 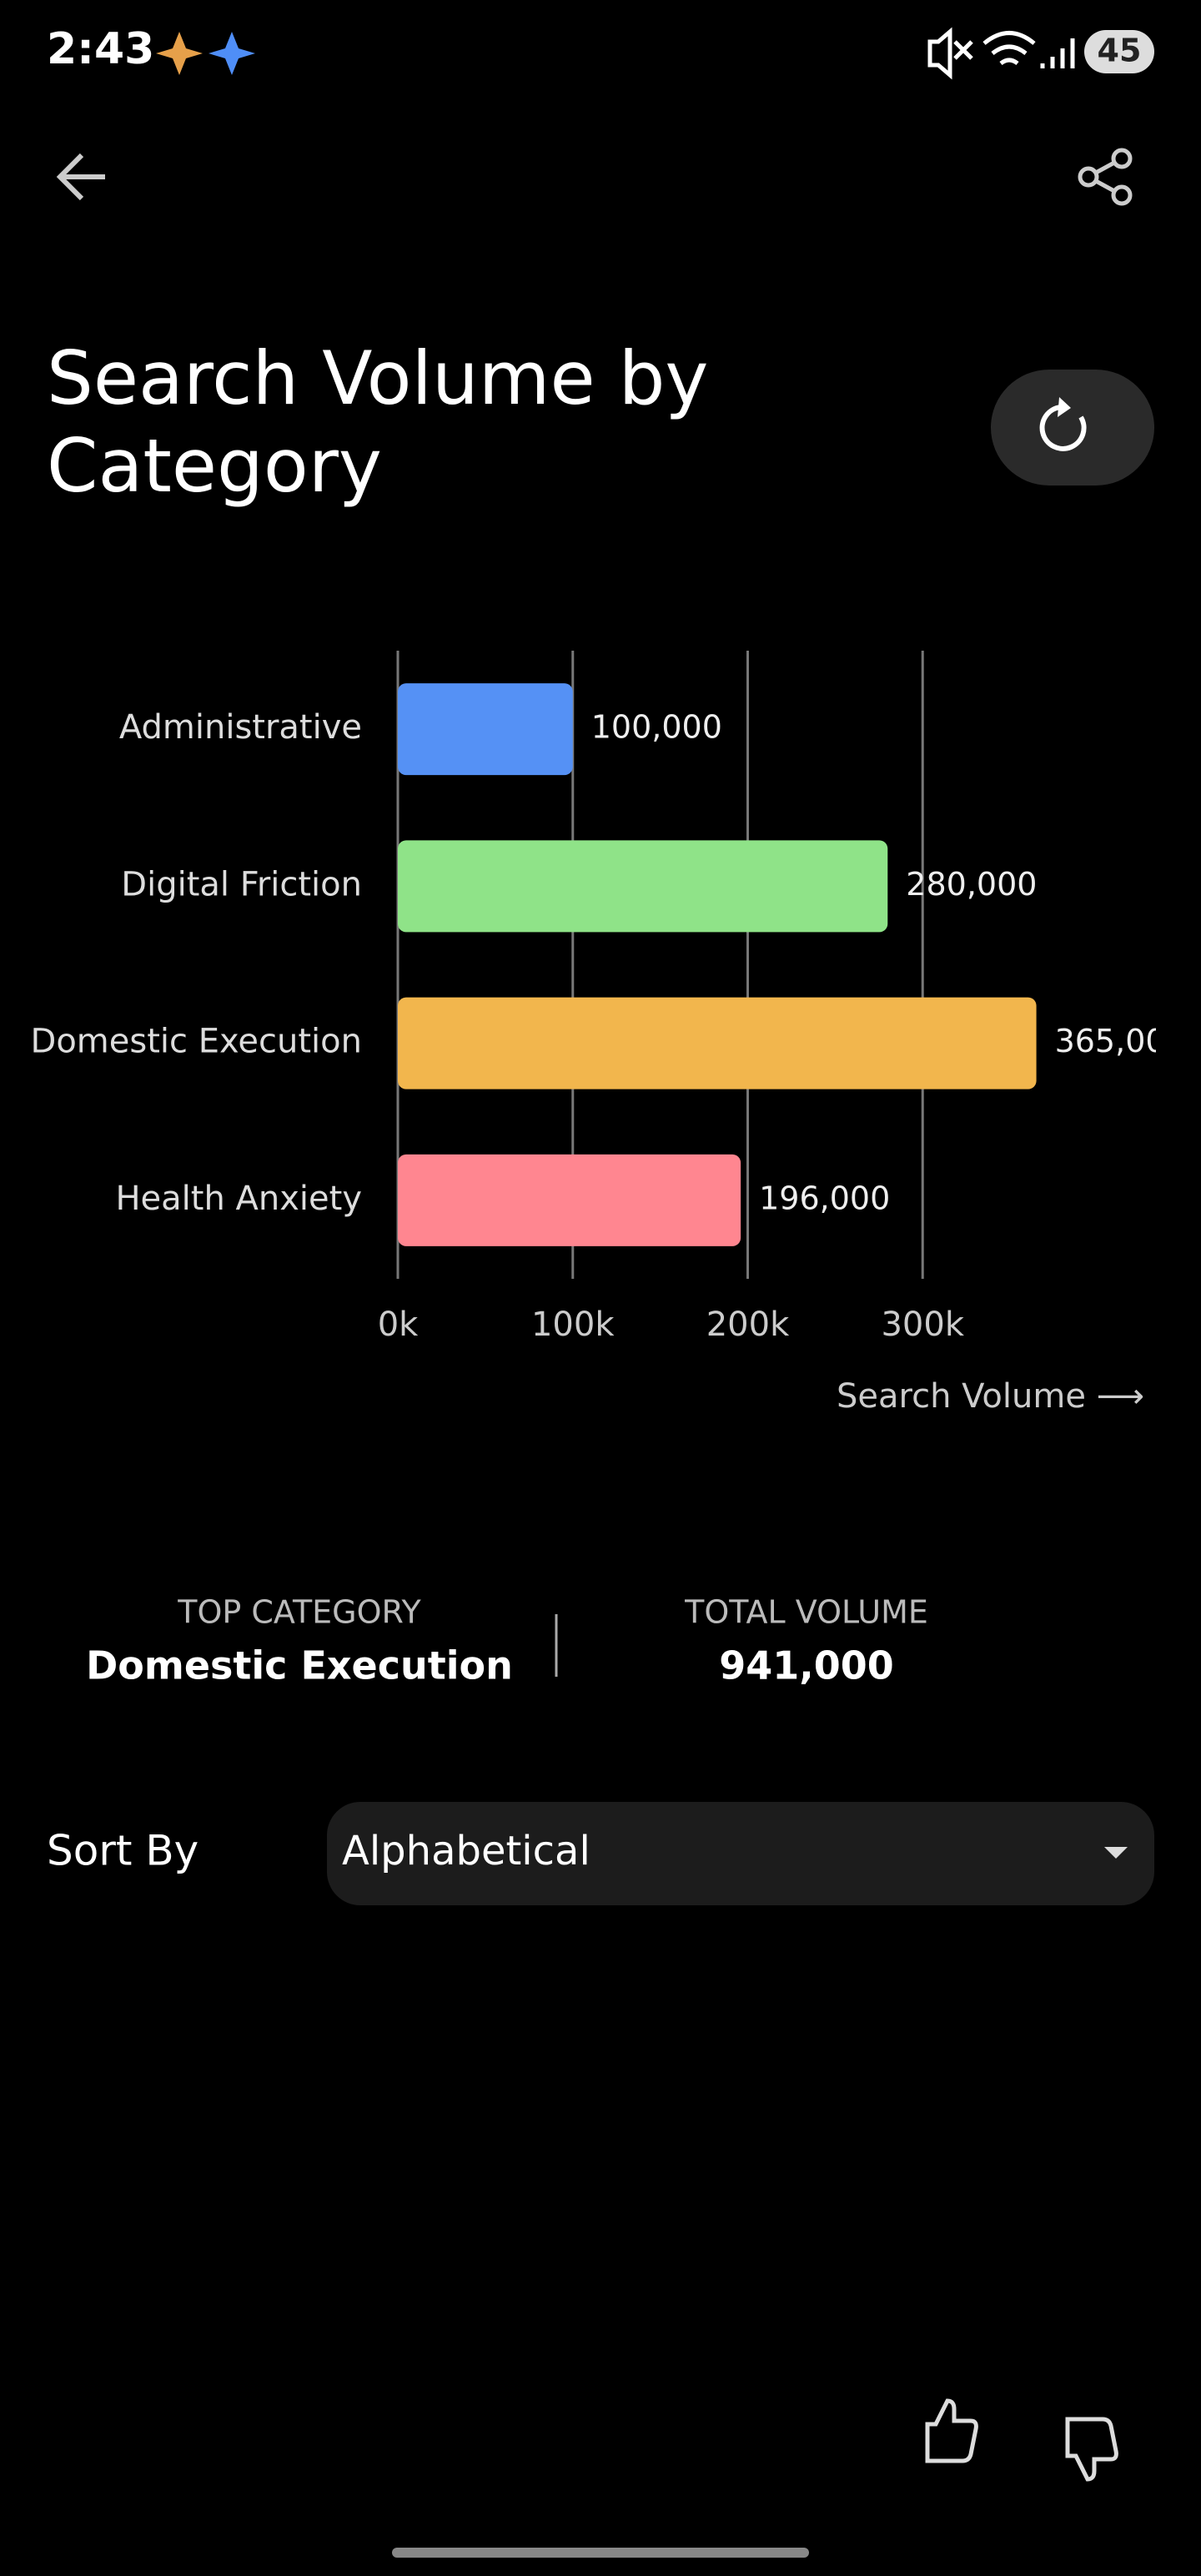 What do you see at coordinates (825, 1198) in the screenshot?
I see `value-label: 196,000` at bounding box center [825, 1198].